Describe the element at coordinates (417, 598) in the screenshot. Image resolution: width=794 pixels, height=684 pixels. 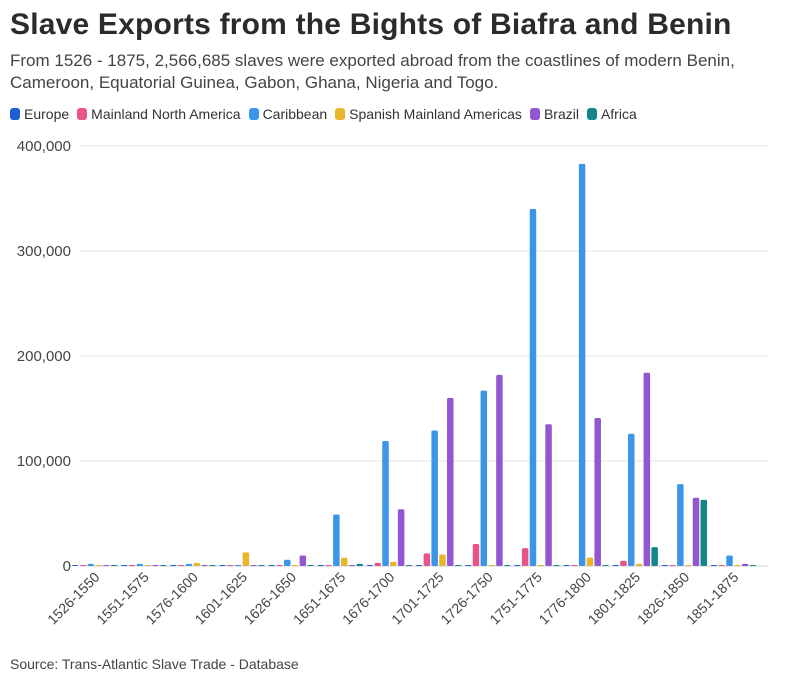
I see `x-tick-label: 1701-1725` at that location.